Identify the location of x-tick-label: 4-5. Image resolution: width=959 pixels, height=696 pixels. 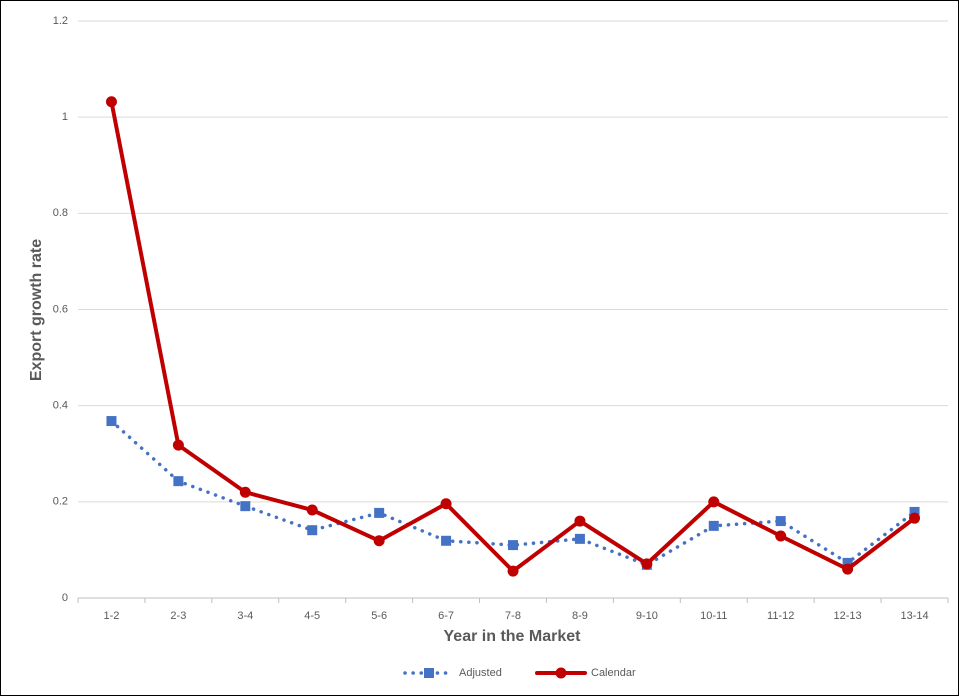
(312, 616).